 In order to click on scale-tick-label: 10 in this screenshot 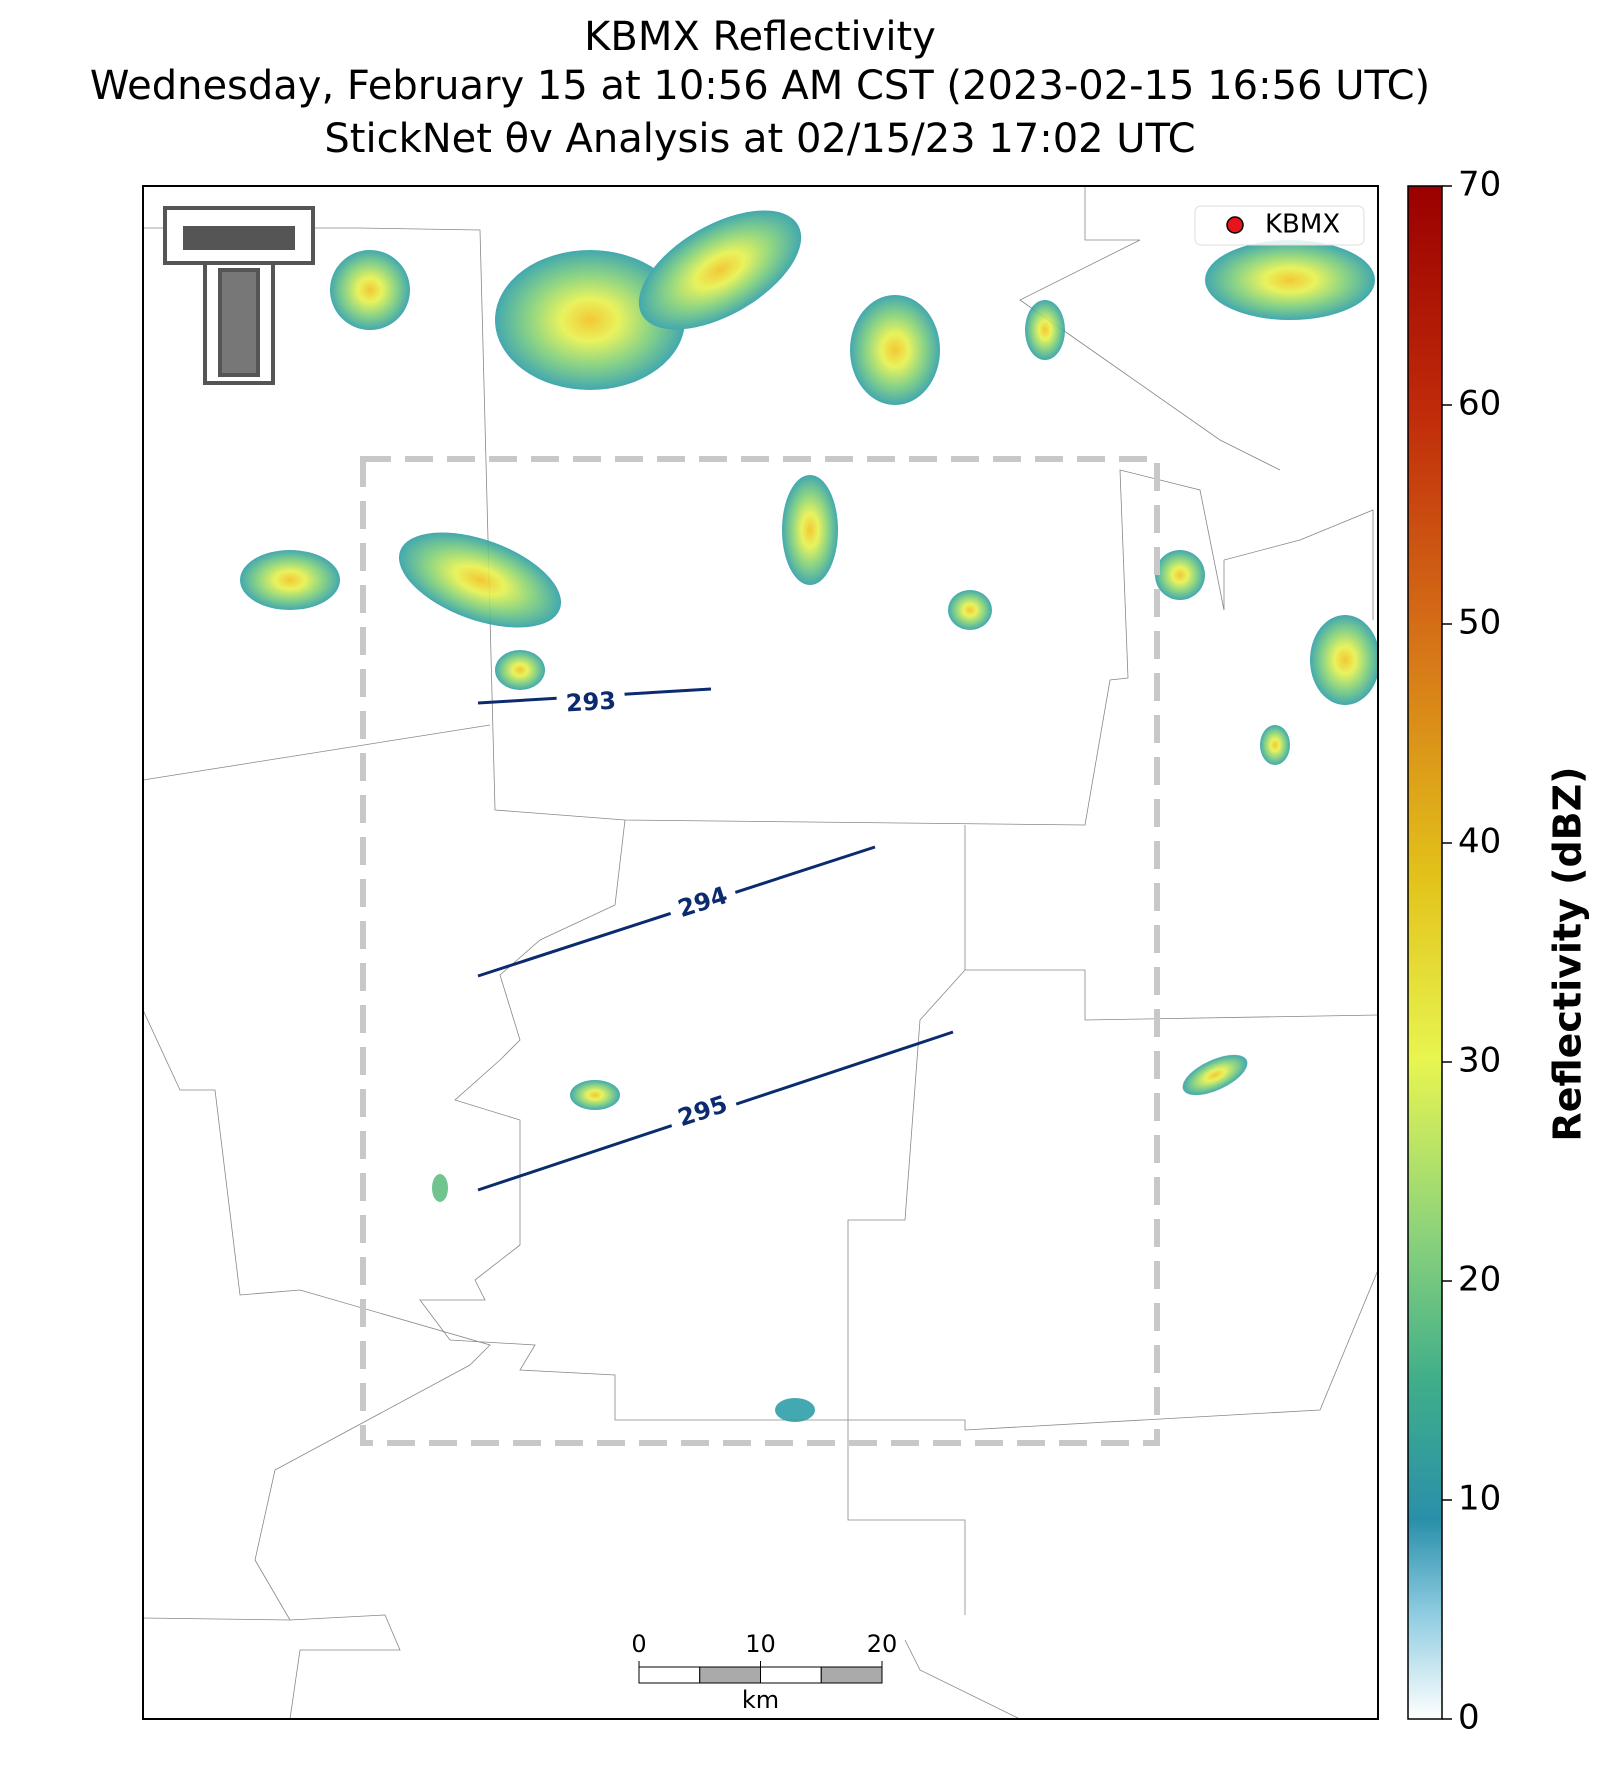, I will do `click(760, 1644)`.